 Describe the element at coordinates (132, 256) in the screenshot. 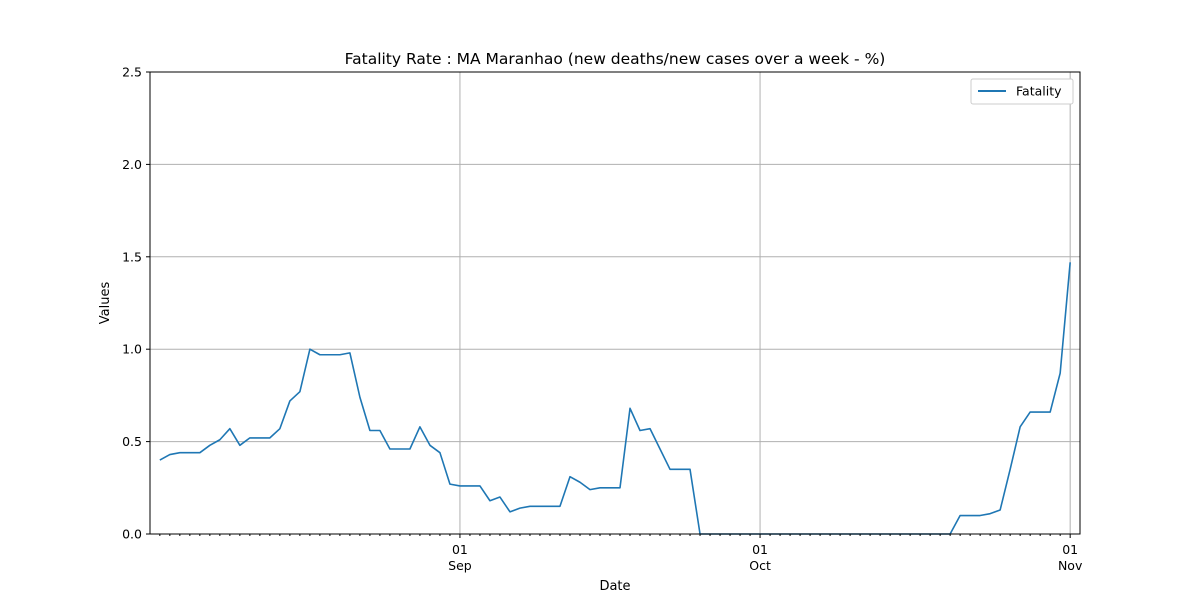

I see `y-tick-label: 1.5` at that location.